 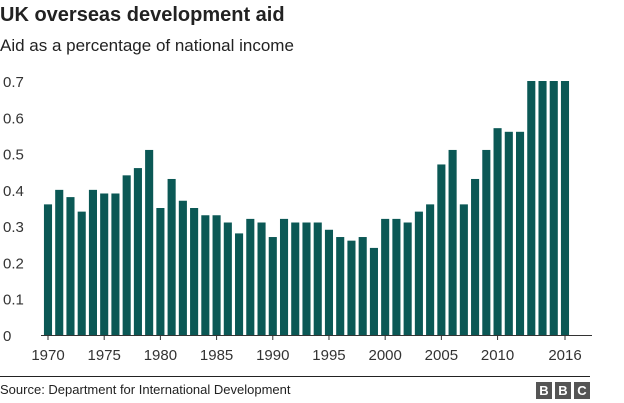 What do you see at coordinates (48, 269) in the screenshot?
I see `bar-1970` at bounding box center [48, 269].